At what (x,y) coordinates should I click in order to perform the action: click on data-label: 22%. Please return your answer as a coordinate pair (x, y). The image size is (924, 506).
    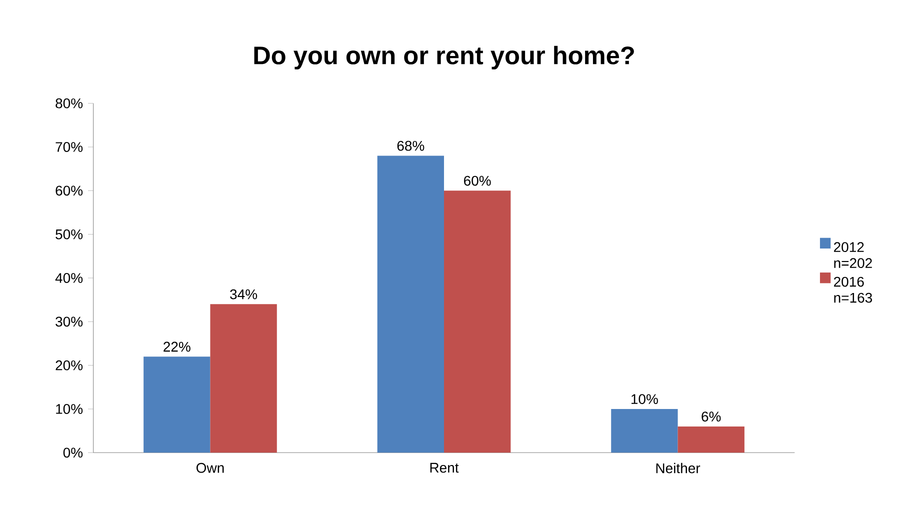
    Looking at the image, I should click on (177, 347).